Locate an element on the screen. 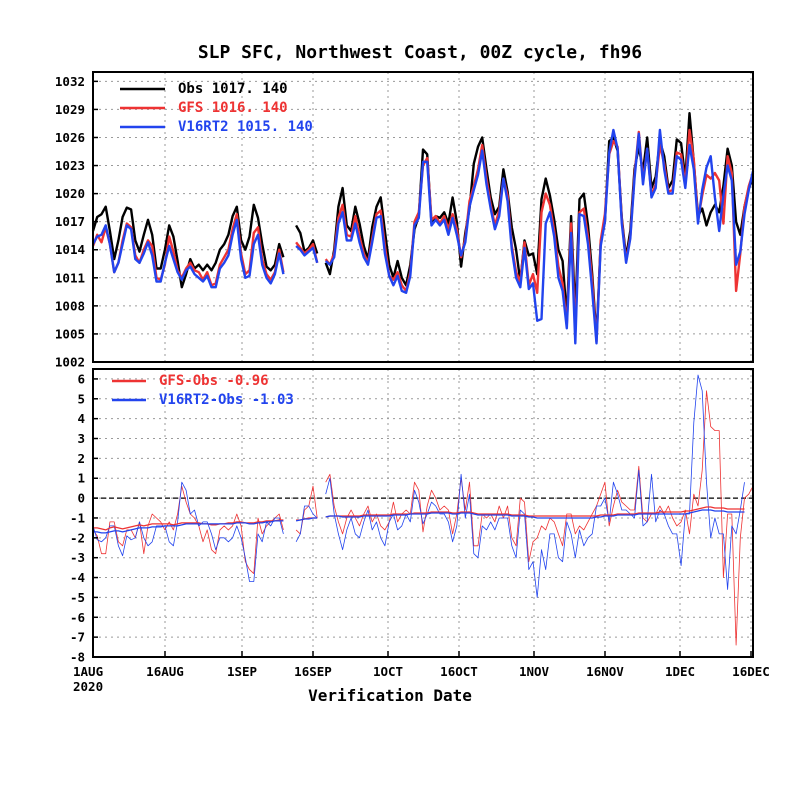  legend-entry-v16: V16RT2 1015. 140 is located at coordinates (245, 127).